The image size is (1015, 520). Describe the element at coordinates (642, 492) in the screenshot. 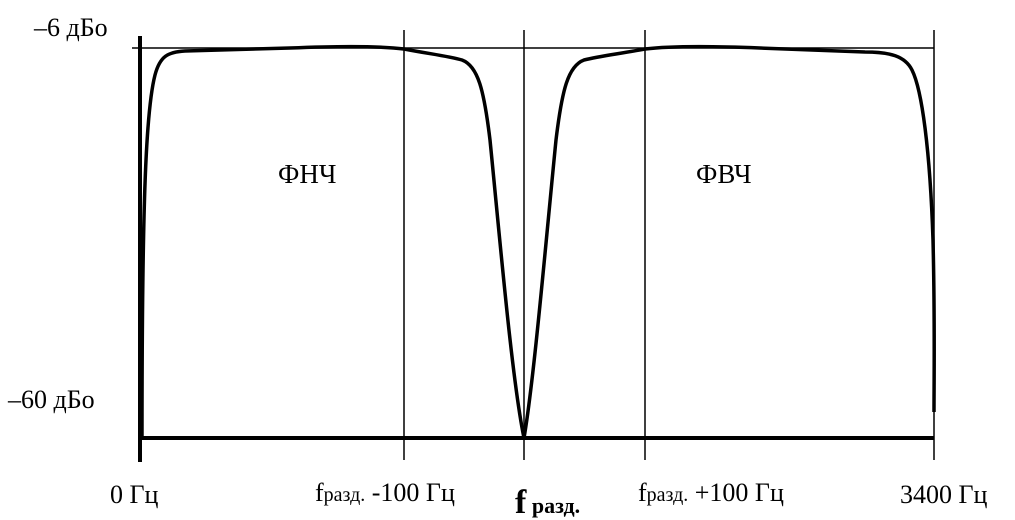

I see `x-right-mark-main: f` at that location.